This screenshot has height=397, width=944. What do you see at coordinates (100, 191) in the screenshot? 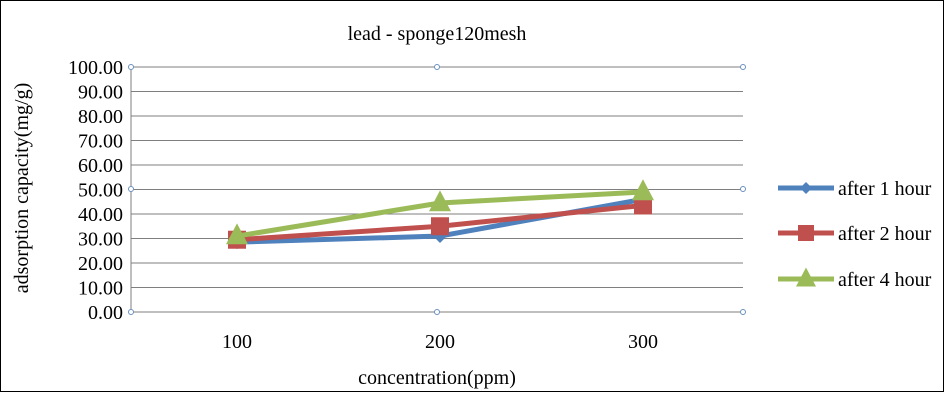
I see `y-tick-label: 50.00` at bounding box center [100, 191].